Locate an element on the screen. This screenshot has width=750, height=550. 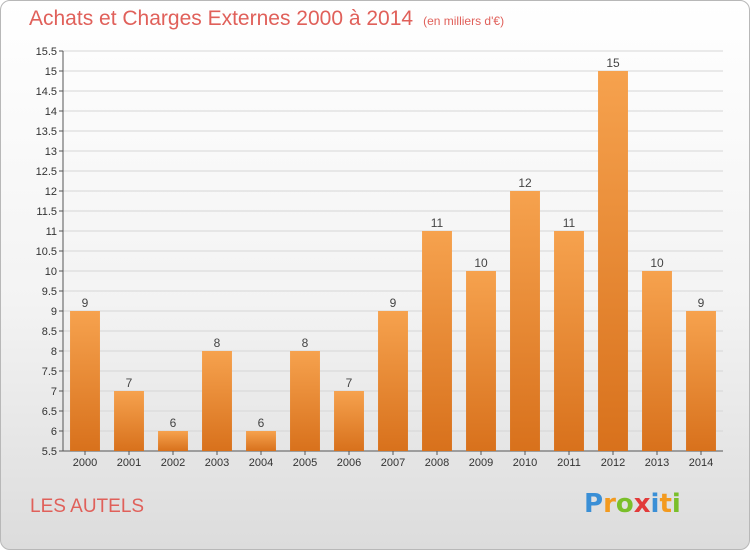
bar-2006 is located at coordinates (349, 421).